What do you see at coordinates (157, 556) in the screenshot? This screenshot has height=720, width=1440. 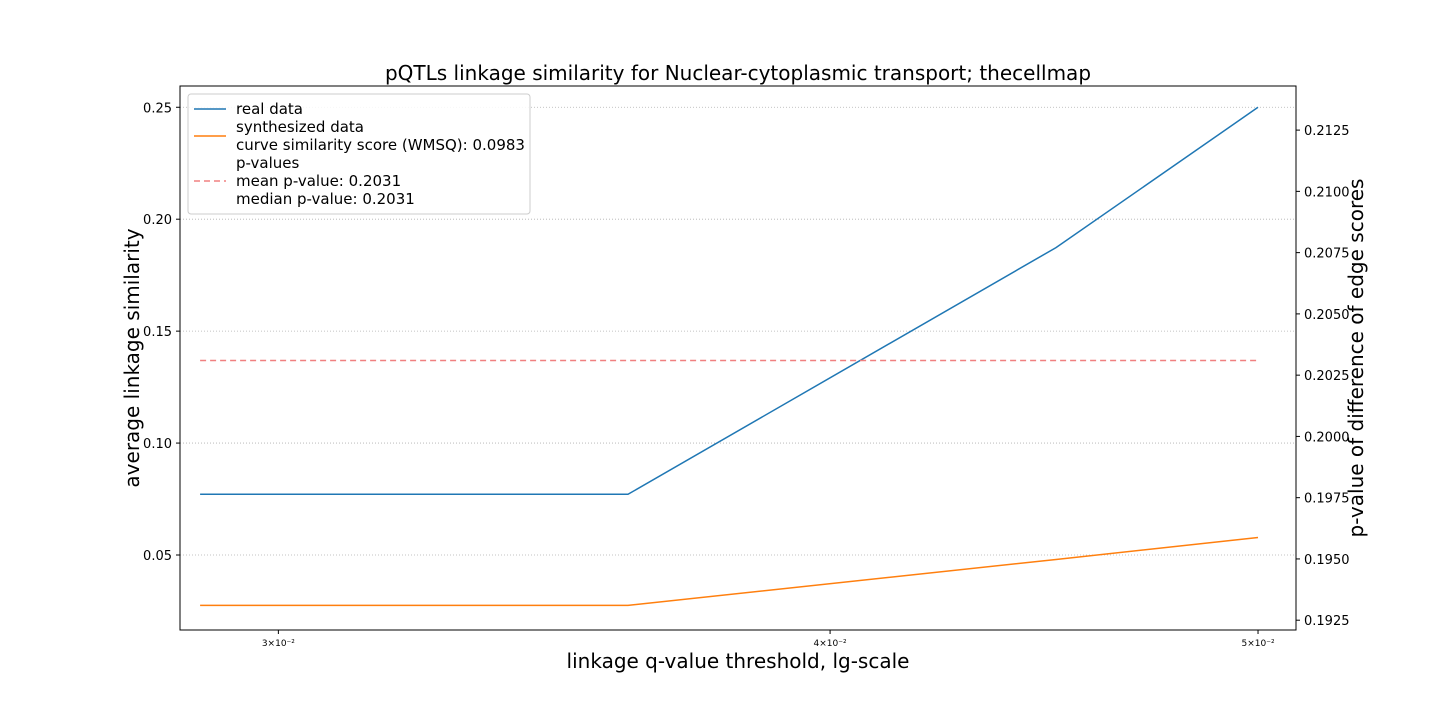 I see `y-left-tick-label: 0.05` at bounding box center [157, 556].